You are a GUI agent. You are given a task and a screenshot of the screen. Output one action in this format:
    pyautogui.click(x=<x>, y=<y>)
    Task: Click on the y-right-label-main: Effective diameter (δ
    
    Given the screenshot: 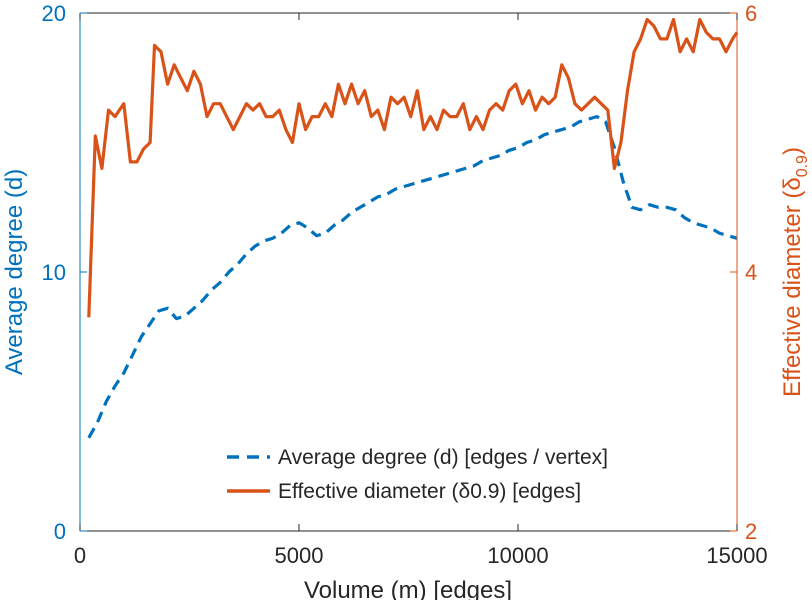 What is the action you would take?
    pyautogui.click(x=792, y=287)
    